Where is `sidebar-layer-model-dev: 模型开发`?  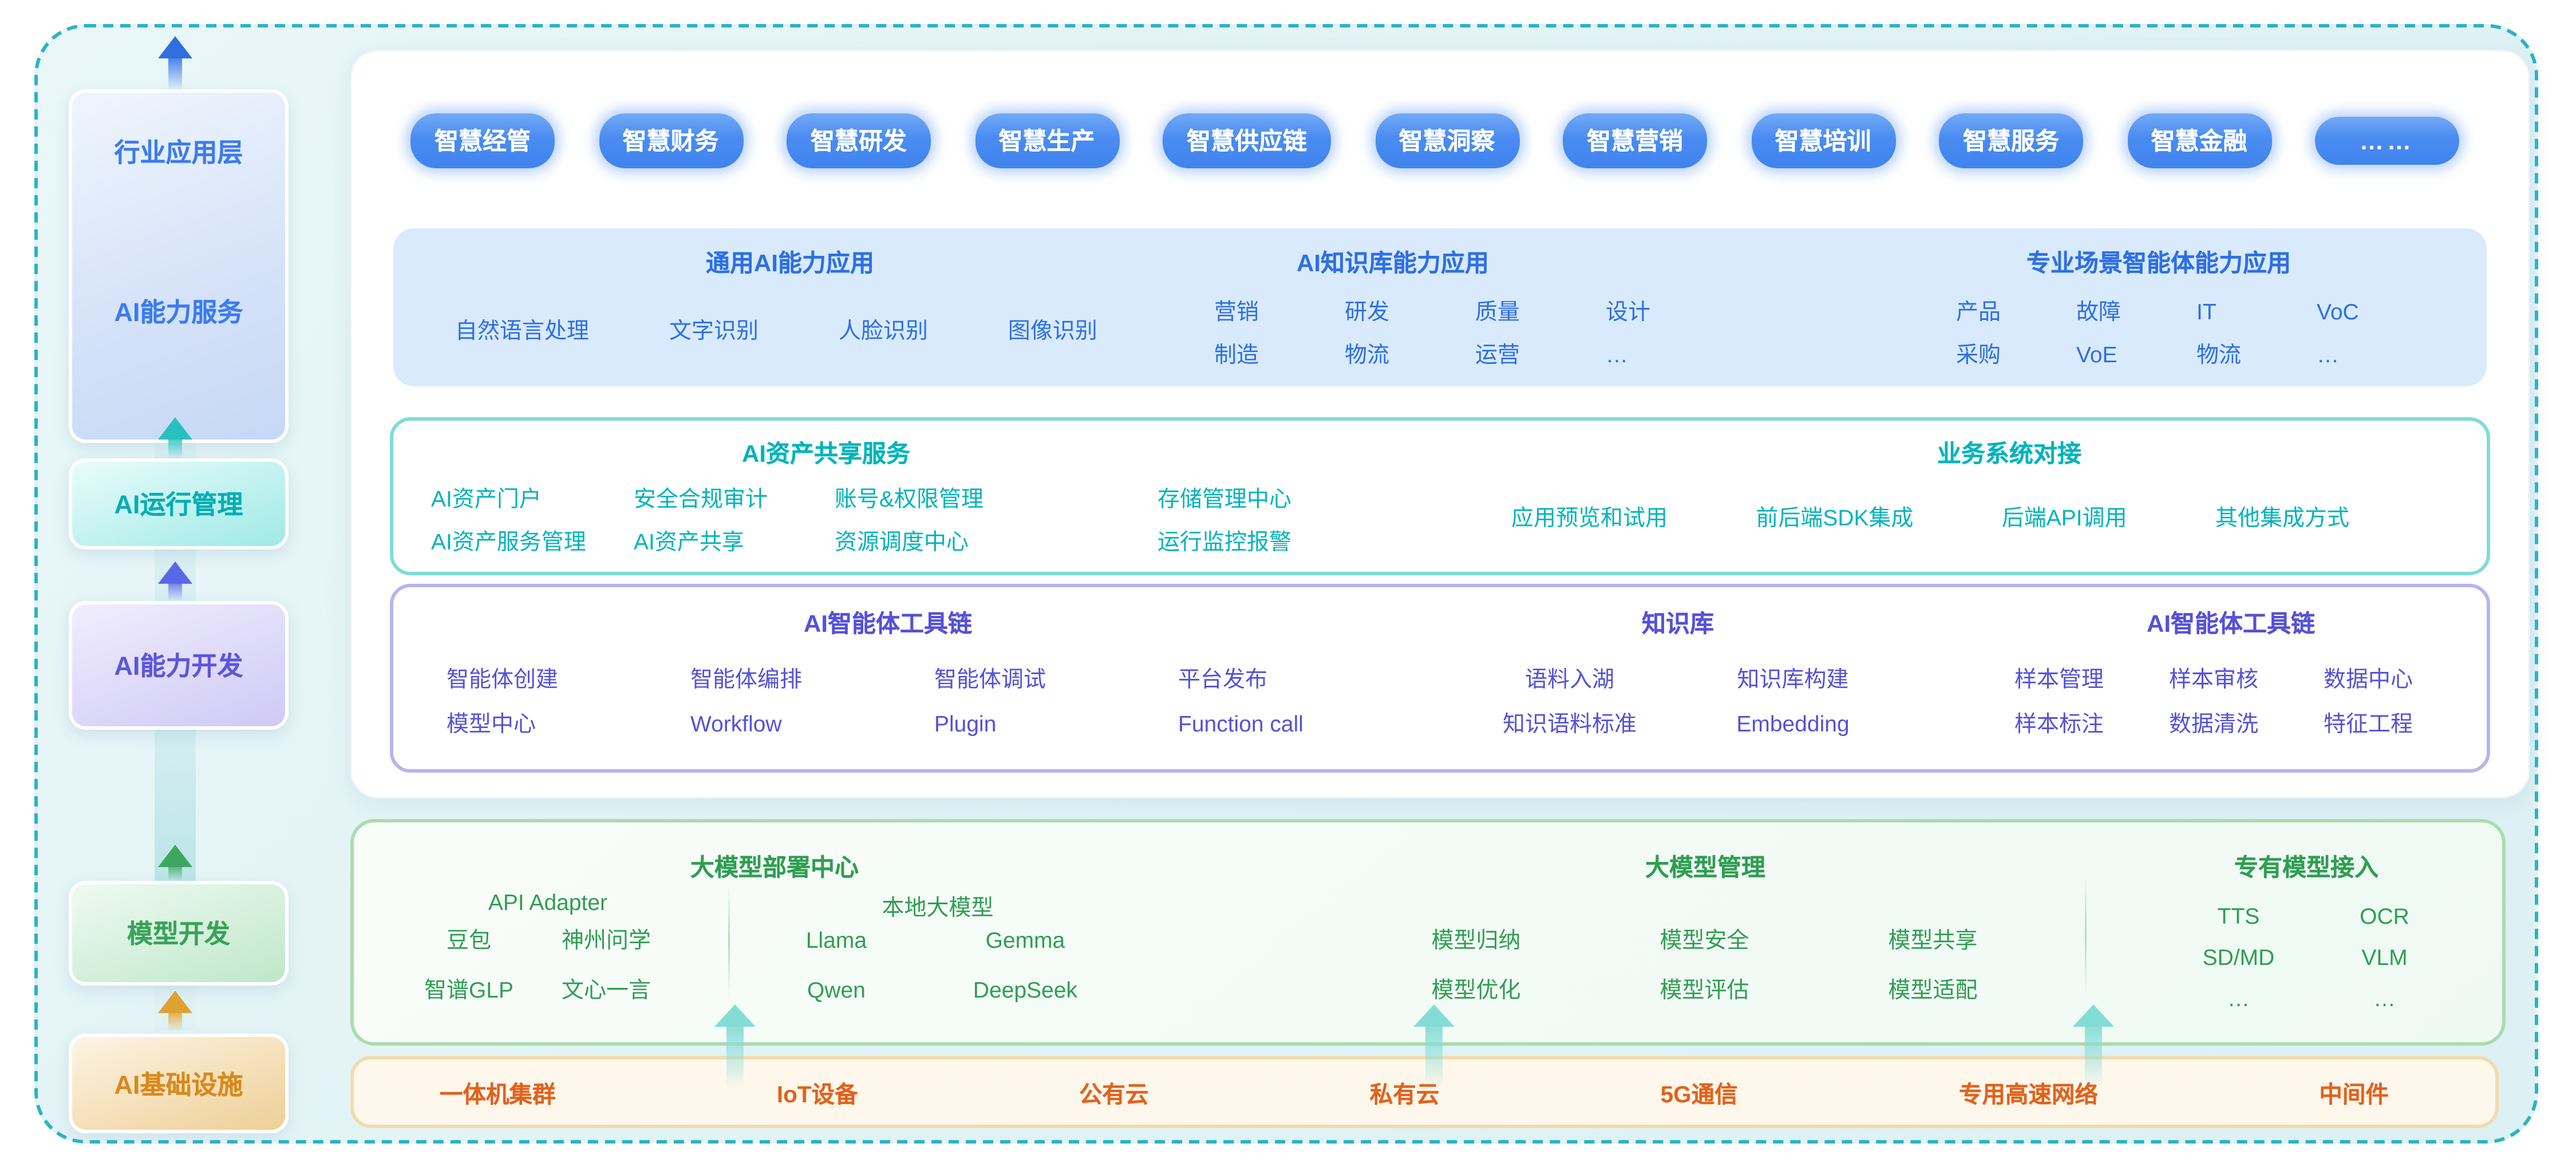 sidebar-layer-model-dev: 模型开发 is located at coordinates (179, 934).